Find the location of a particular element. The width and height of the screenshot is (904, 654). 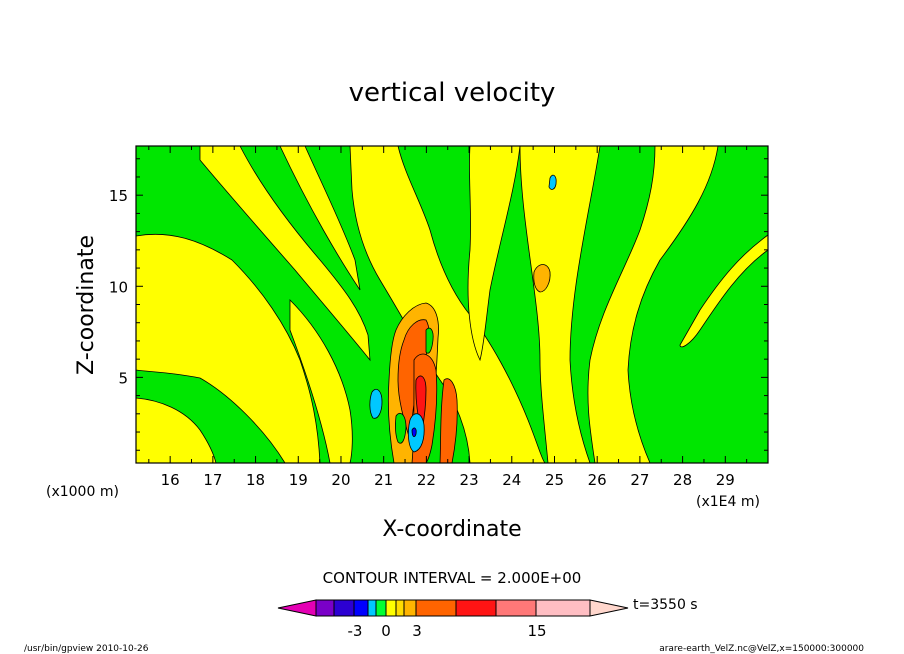

x-tick-label: 28 is located at coordinates (682, 480).